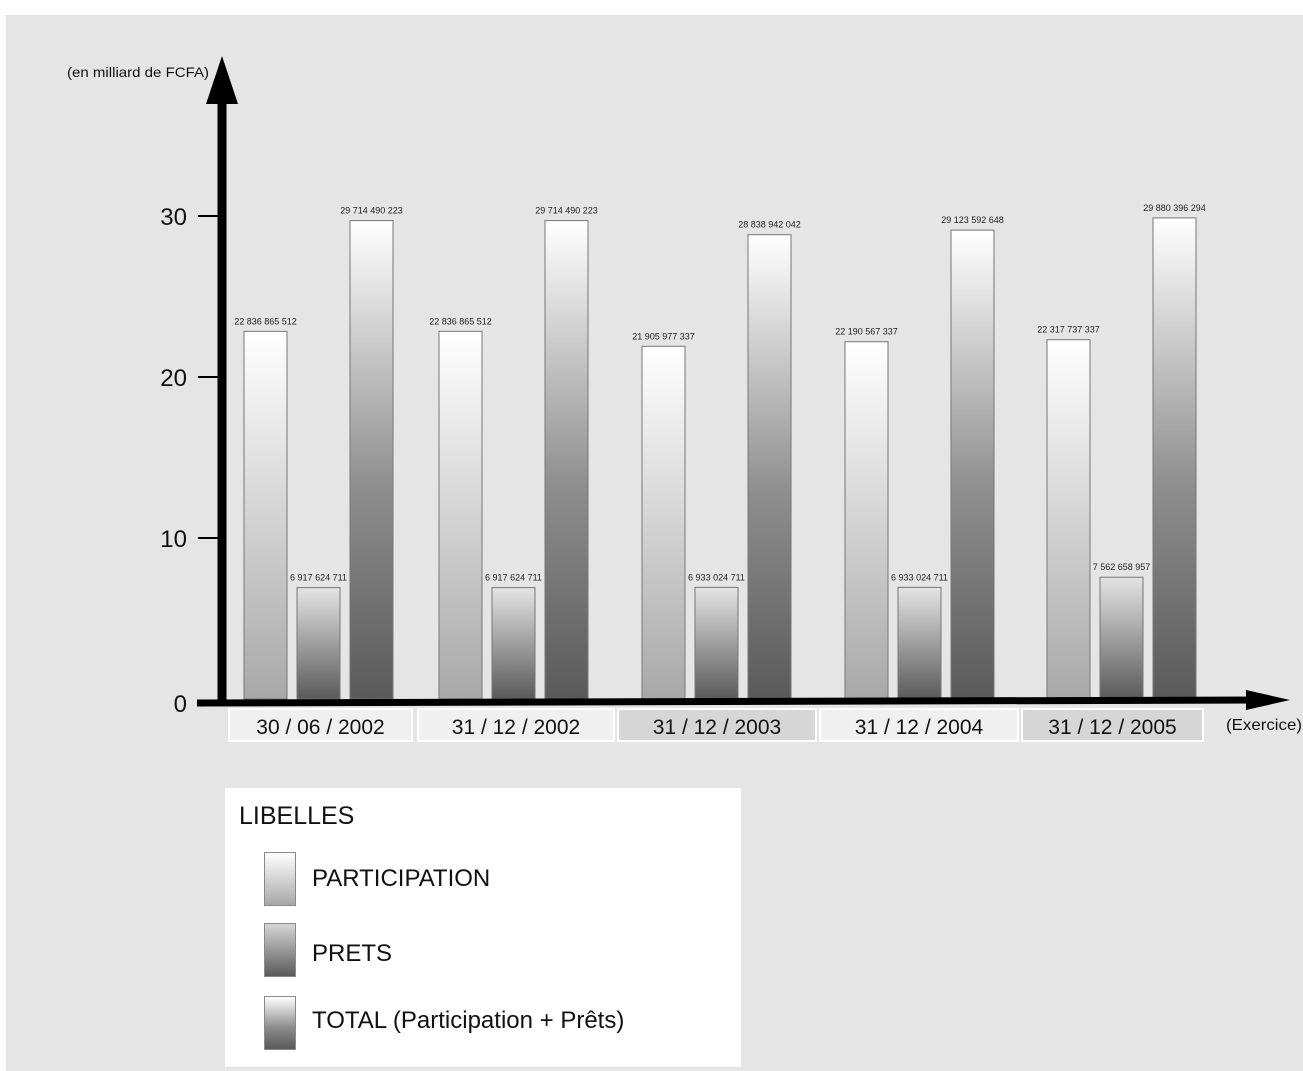 The height and width of the screenshot is (1071, 1303). Describe the element at coordinates (516, 727) in the screenshot. I see `x-tick-label: 31 / 12 / 2002` at that location.